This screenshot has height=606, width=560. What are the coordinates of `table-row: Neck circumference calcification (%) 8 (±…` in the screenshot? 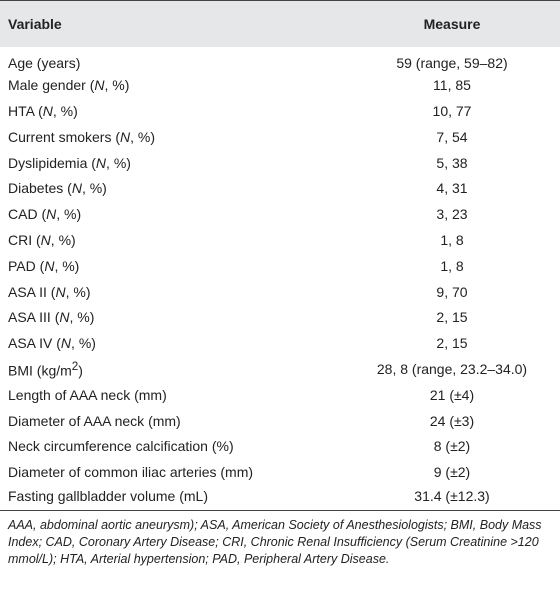 It's located at (280, 446).